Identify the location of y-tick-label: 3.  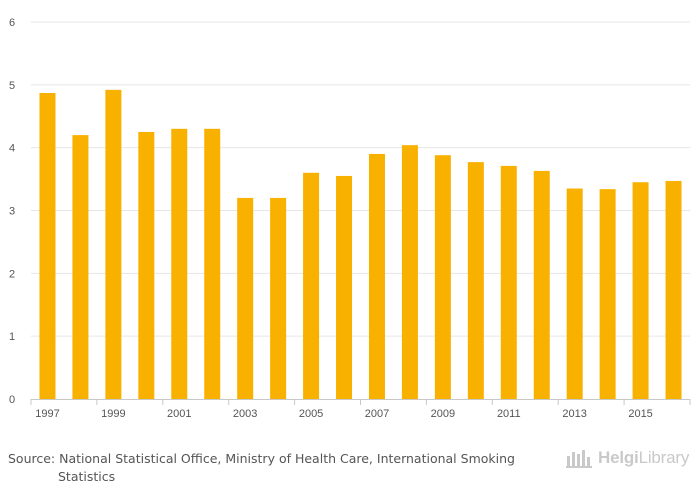
(12, 212).